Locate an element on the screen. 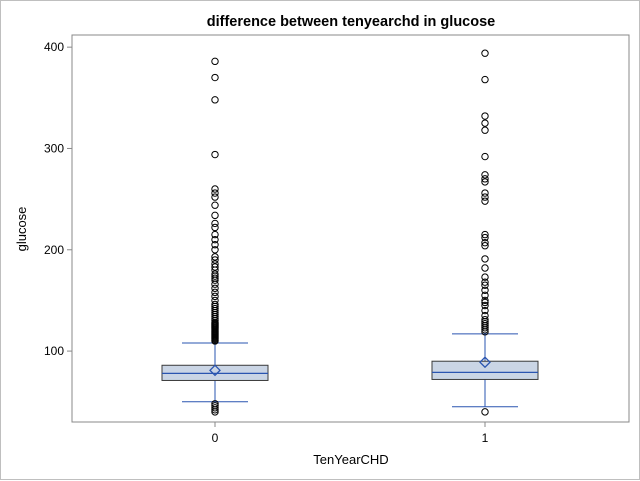 The height and width of the screenshot is (481, 640). y-tick-label: 400 is located at coordinates (54, 47).